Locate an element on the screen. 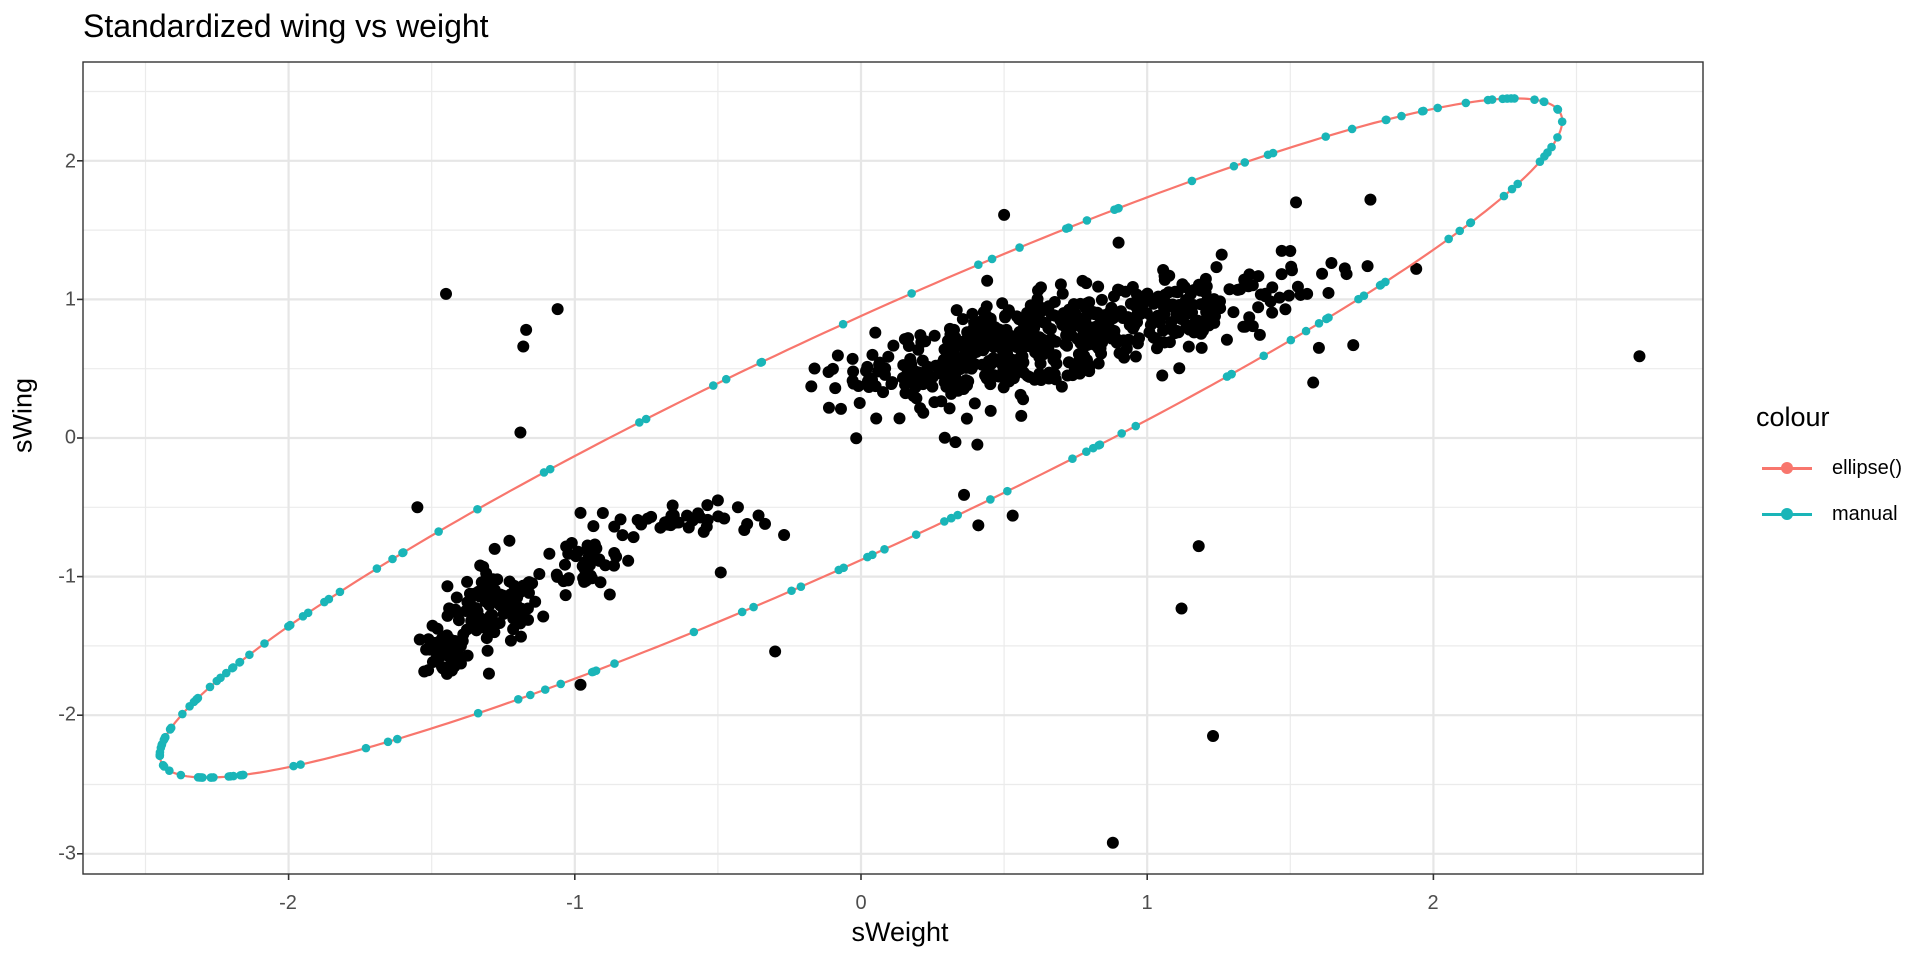 The image size is (1920, 960). legend-item-ellipse: ellipse() is located at coordinates (1829, 468).